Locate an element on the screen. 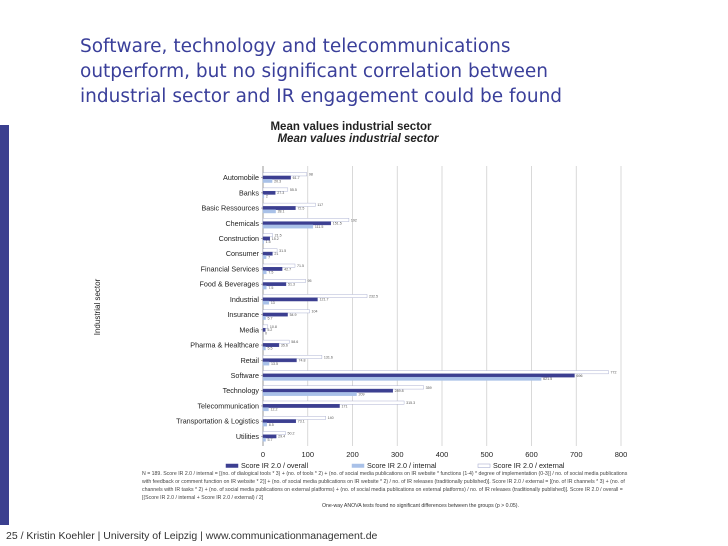 The image size is (728, 546). data-label-s0-5: 21 is located at coordinates (276, 254).